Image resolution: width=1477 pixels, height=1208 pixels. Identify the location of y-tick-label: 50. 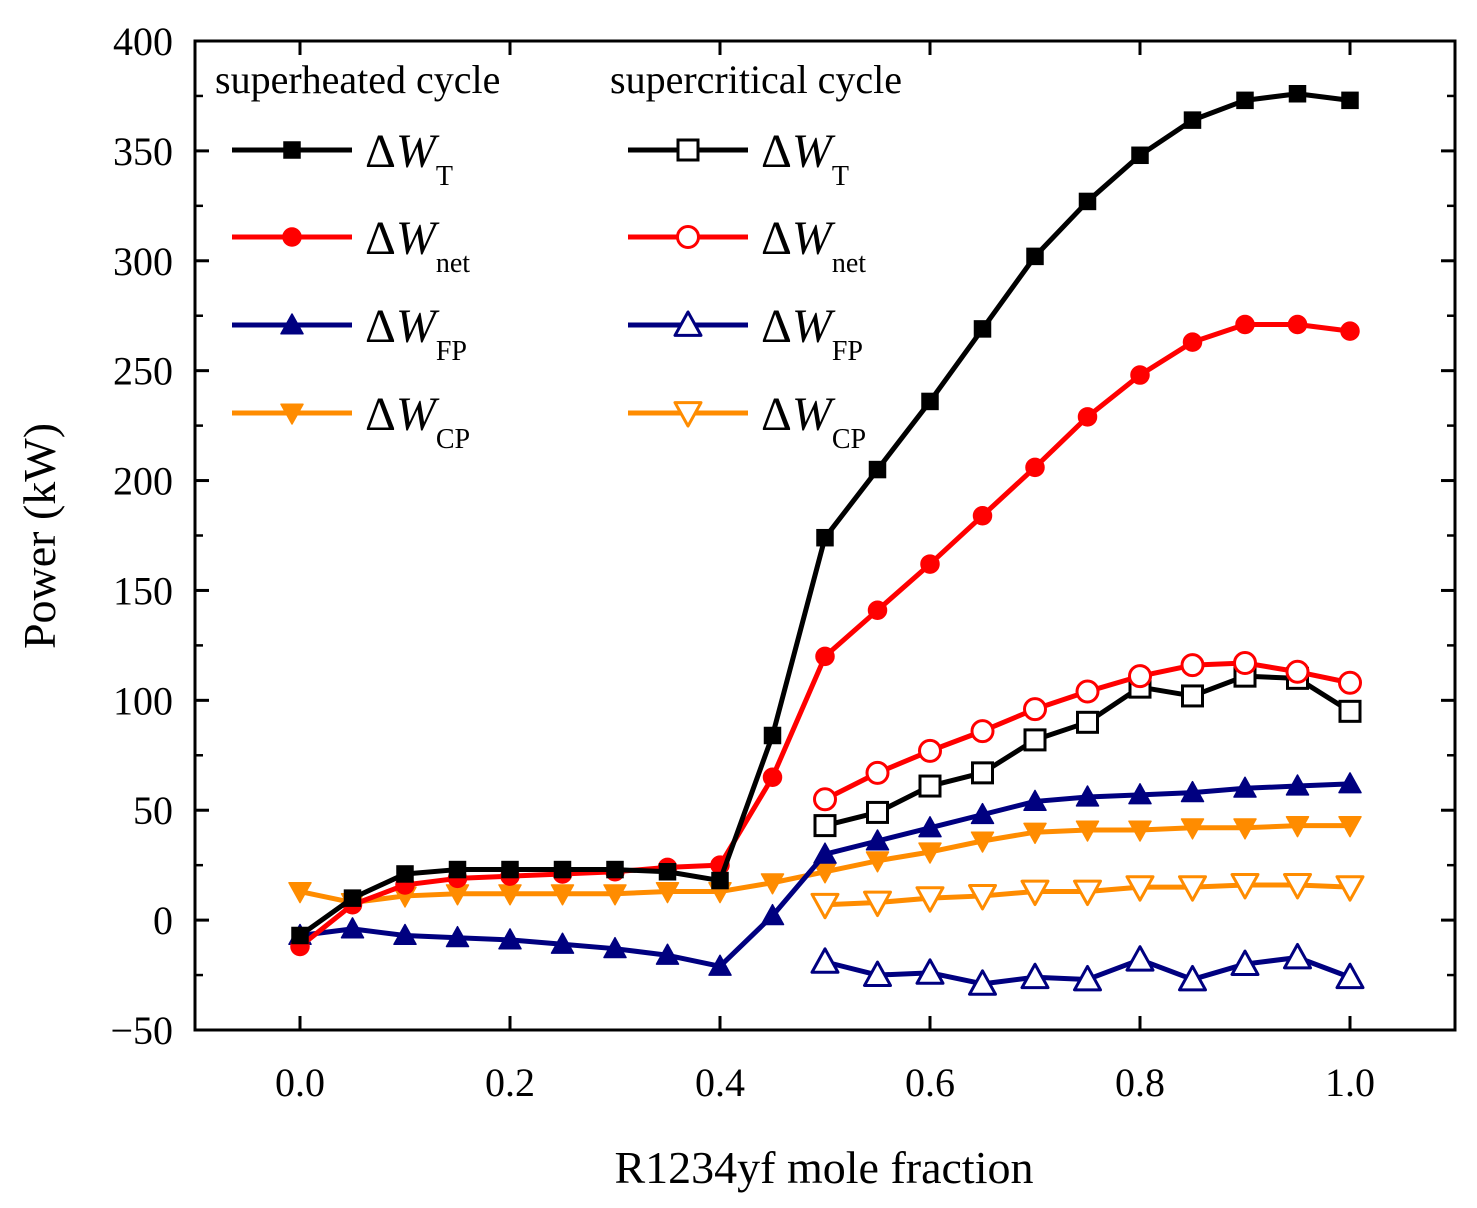
(153, 810).